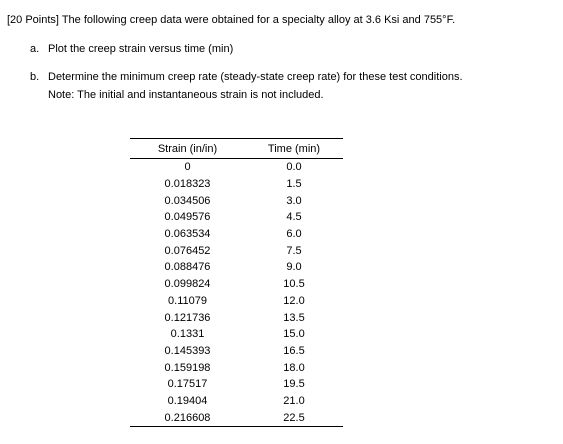 The height and width of the screenshot is (444, 563). I want to click on time-cell: 12.0, so click(294, 300).